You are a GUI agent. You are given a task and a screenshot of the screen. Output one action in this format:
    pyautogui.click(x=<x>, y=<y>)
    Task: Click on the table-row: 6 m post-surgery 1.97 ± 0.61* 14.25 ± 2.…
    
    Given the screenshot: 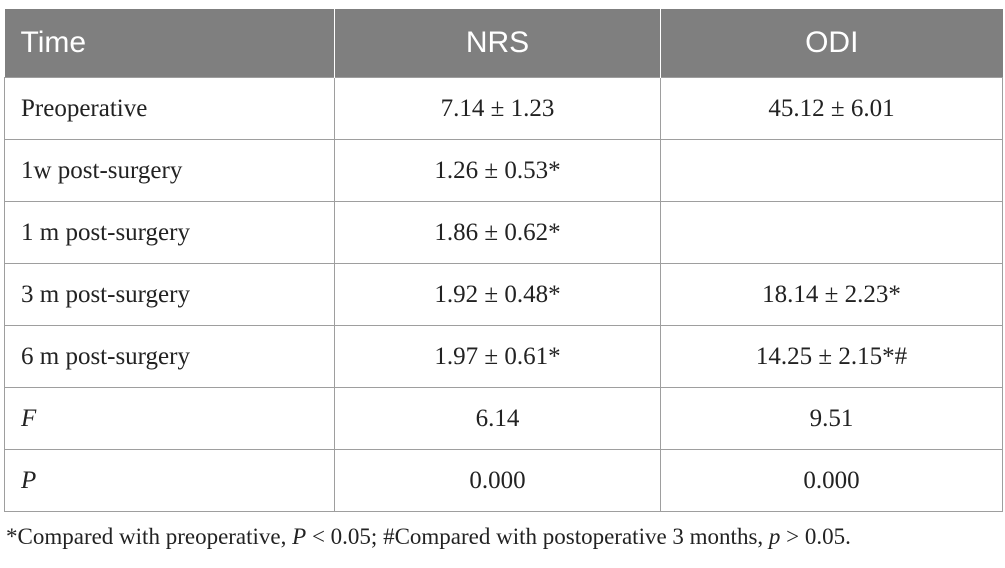 What is the action you would take?
    pyautogui.click(x=503, y=356)
    